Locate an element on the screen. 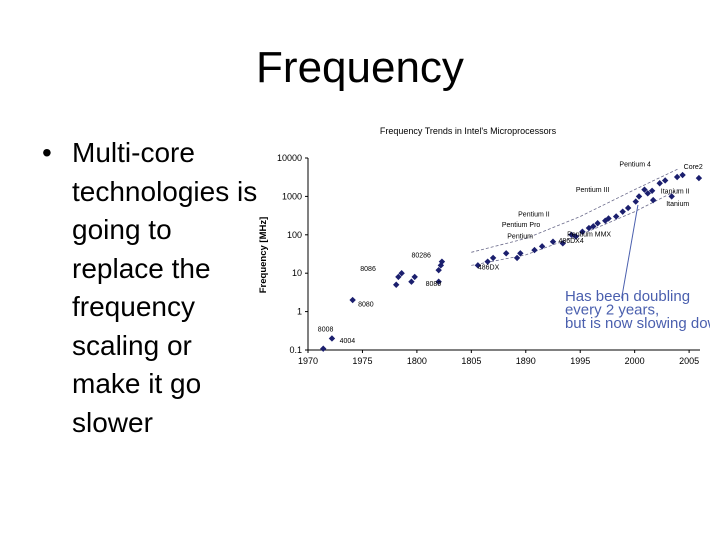 The image size is (720, 540). chart-annotation: Pentium is located at coordinates (520, 237).